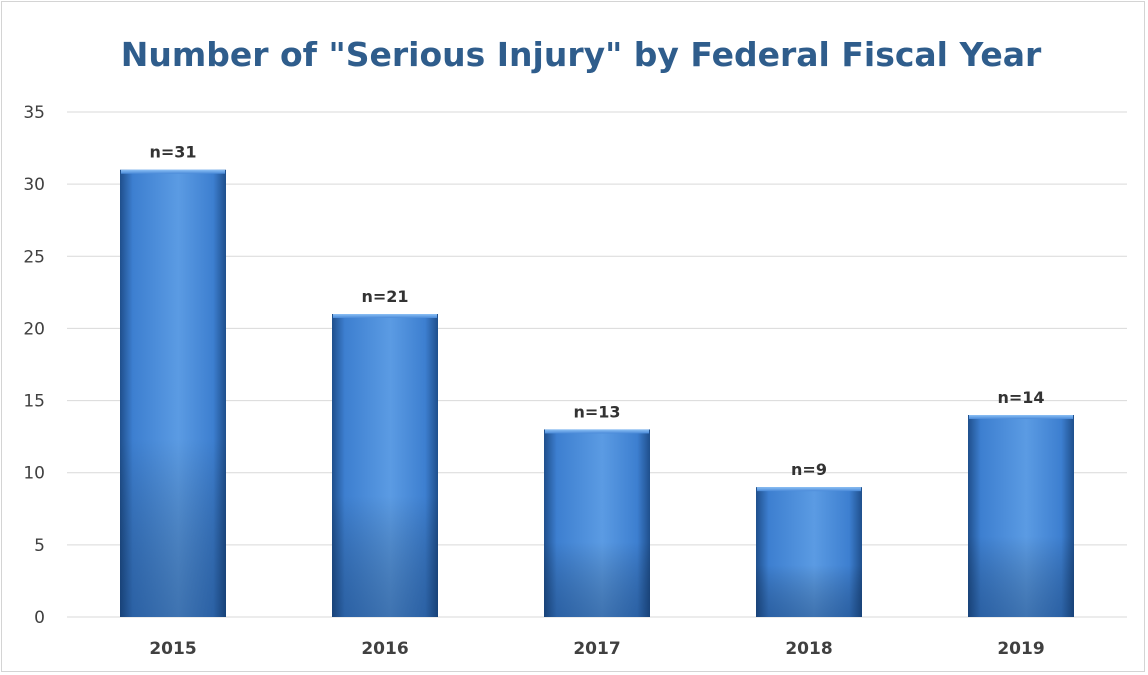  Describe the element at coordinates (34, 402) in the screenshot. I see `y-tick-label-15: 15` at that location.